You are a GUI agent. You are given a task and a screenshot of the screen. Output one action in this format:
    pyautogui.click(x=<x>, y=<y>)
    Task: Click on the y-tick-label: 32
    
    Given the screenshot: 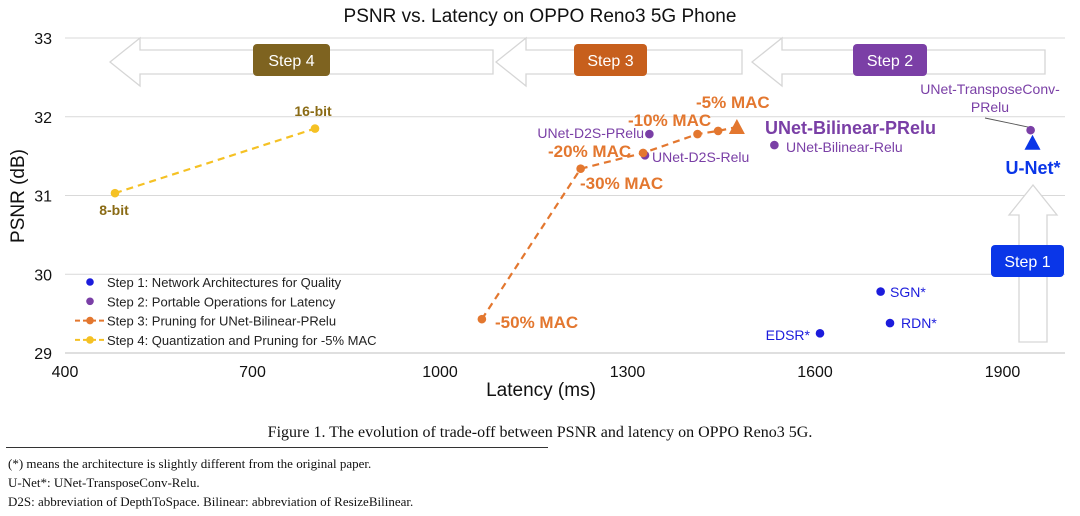 What is the action you would take?
    pyautogui.click(x=43, y=118)
    